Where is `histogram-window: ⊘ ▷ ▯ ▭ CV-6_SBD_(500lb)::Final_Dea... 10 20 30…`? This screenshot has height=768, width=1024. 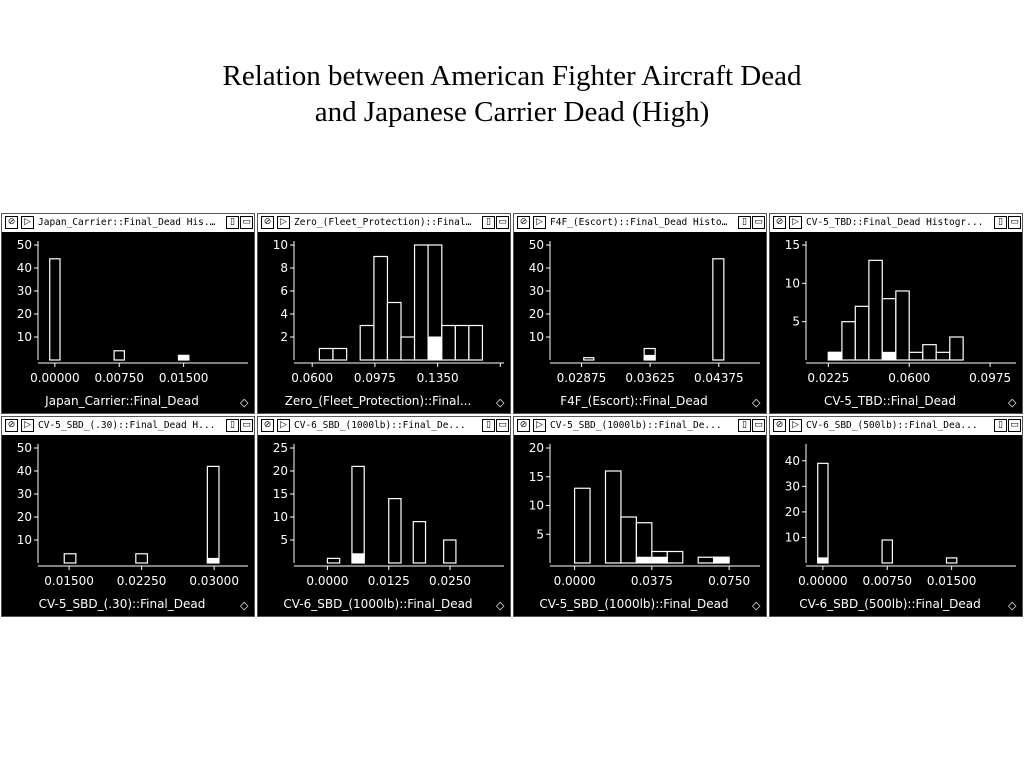
histogram-window: ⊘ ▷ ▯ ▭ CV-6_SBD_(500lb)::Final_Dea... 10 20 30… is located at coordinates (896, 516).